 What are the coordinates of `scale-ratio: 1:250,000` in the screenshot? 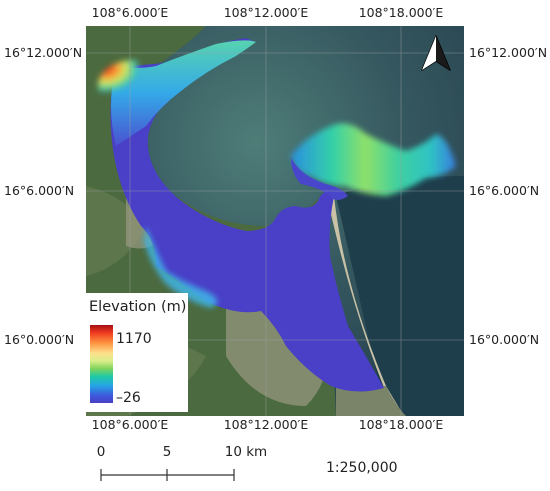 It's located at (362, 468).